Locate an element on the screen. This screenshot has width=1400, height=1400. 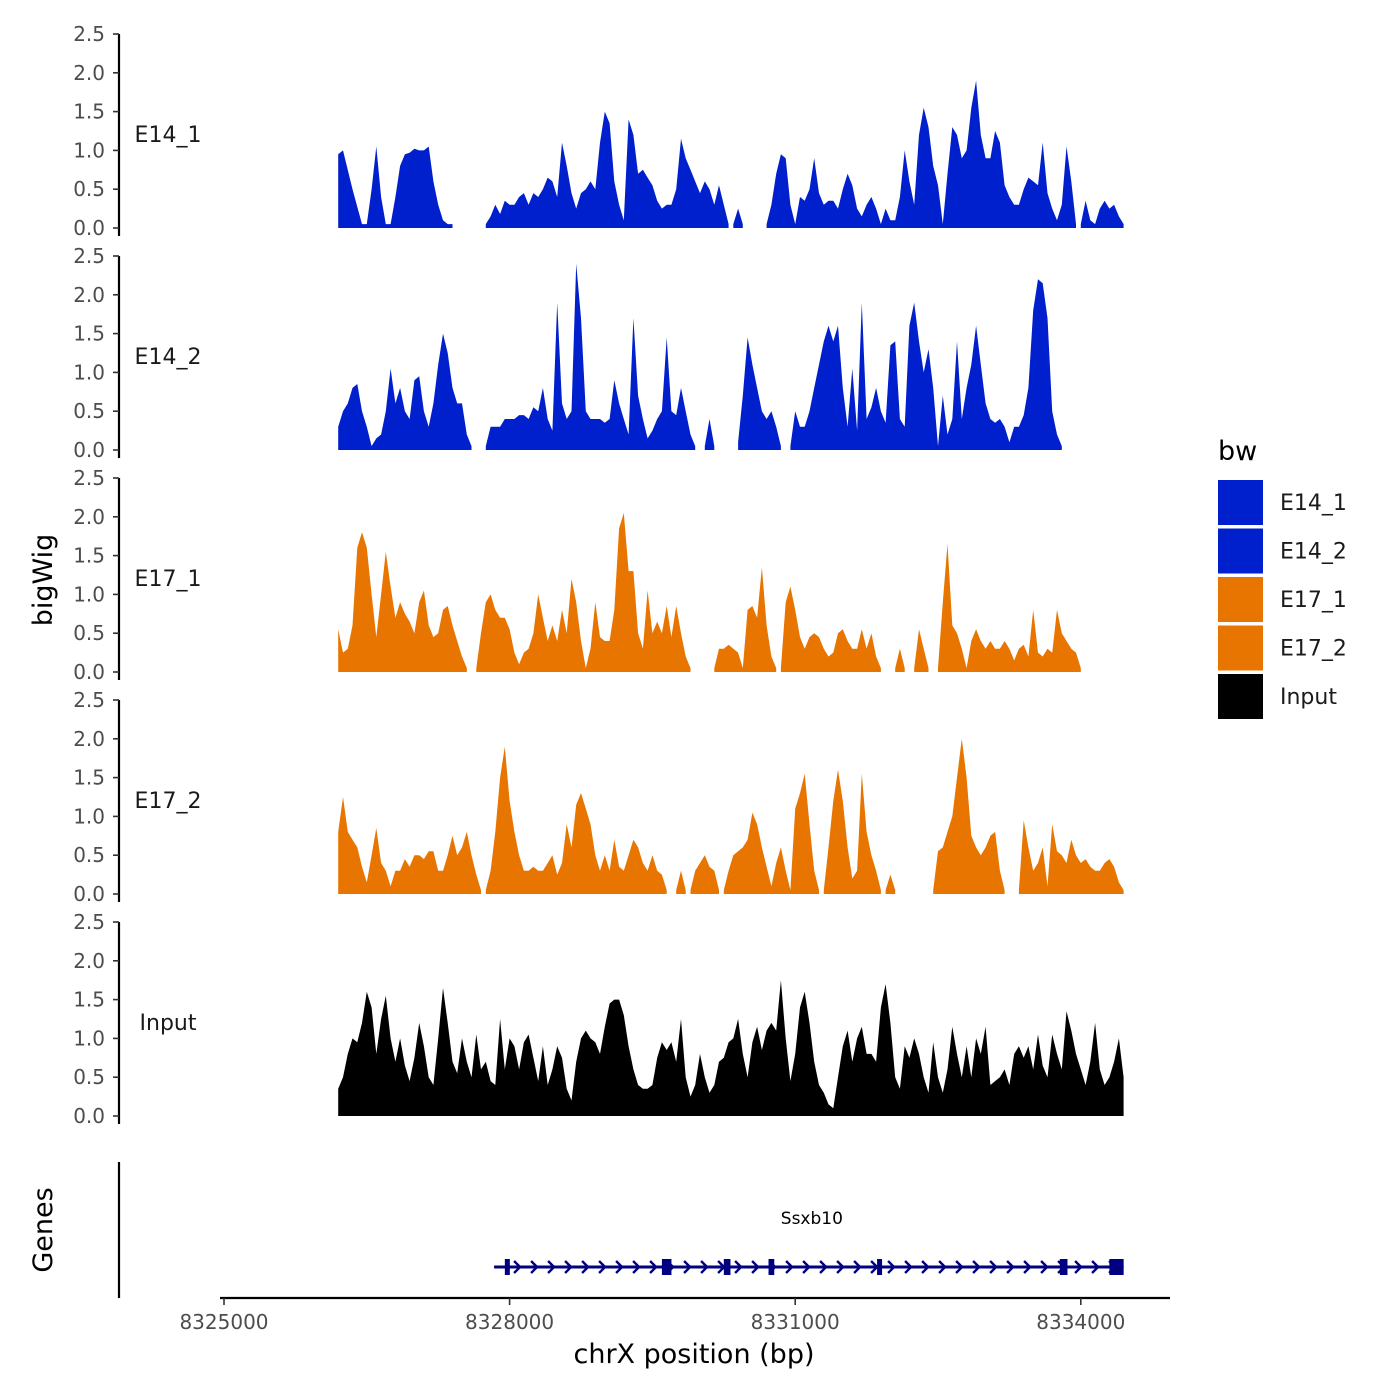
x-tick-label: 8328000 is located at coordinates (509, 1322).